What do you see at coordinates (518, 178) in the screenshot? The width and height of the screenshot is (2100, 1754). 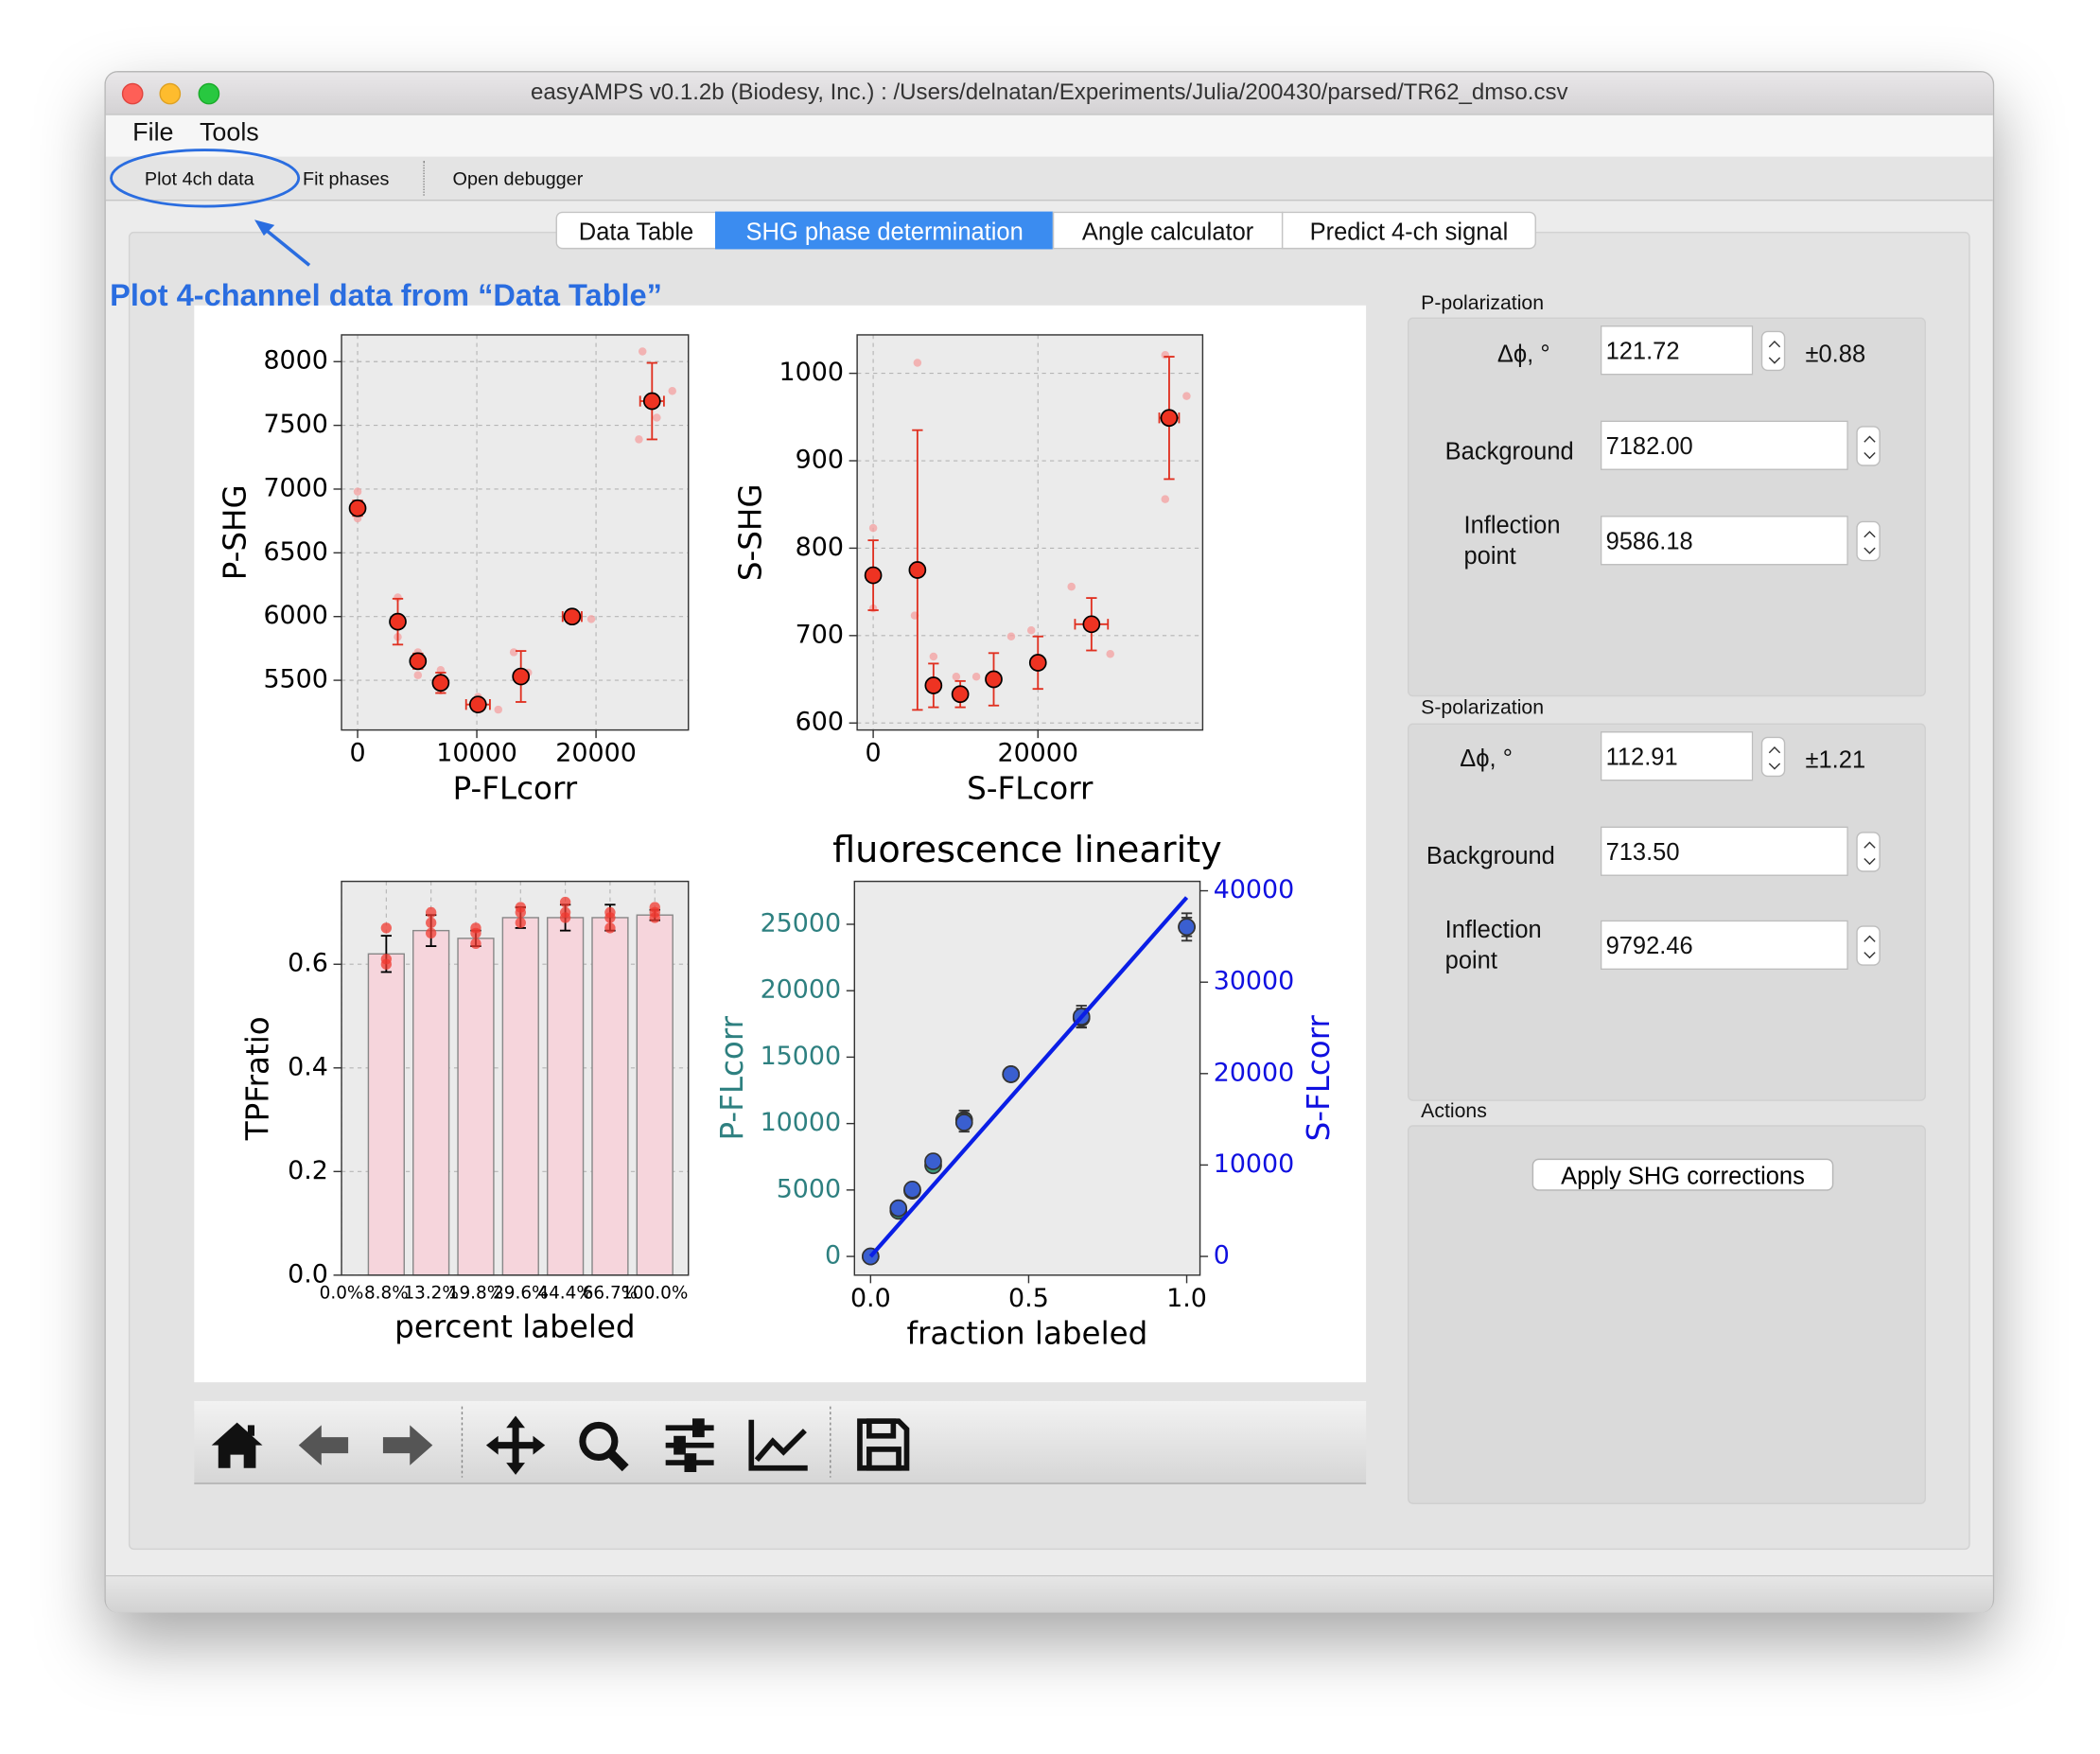 I see `toolbar-button: Open debugger` at bounding box center [518, 178].